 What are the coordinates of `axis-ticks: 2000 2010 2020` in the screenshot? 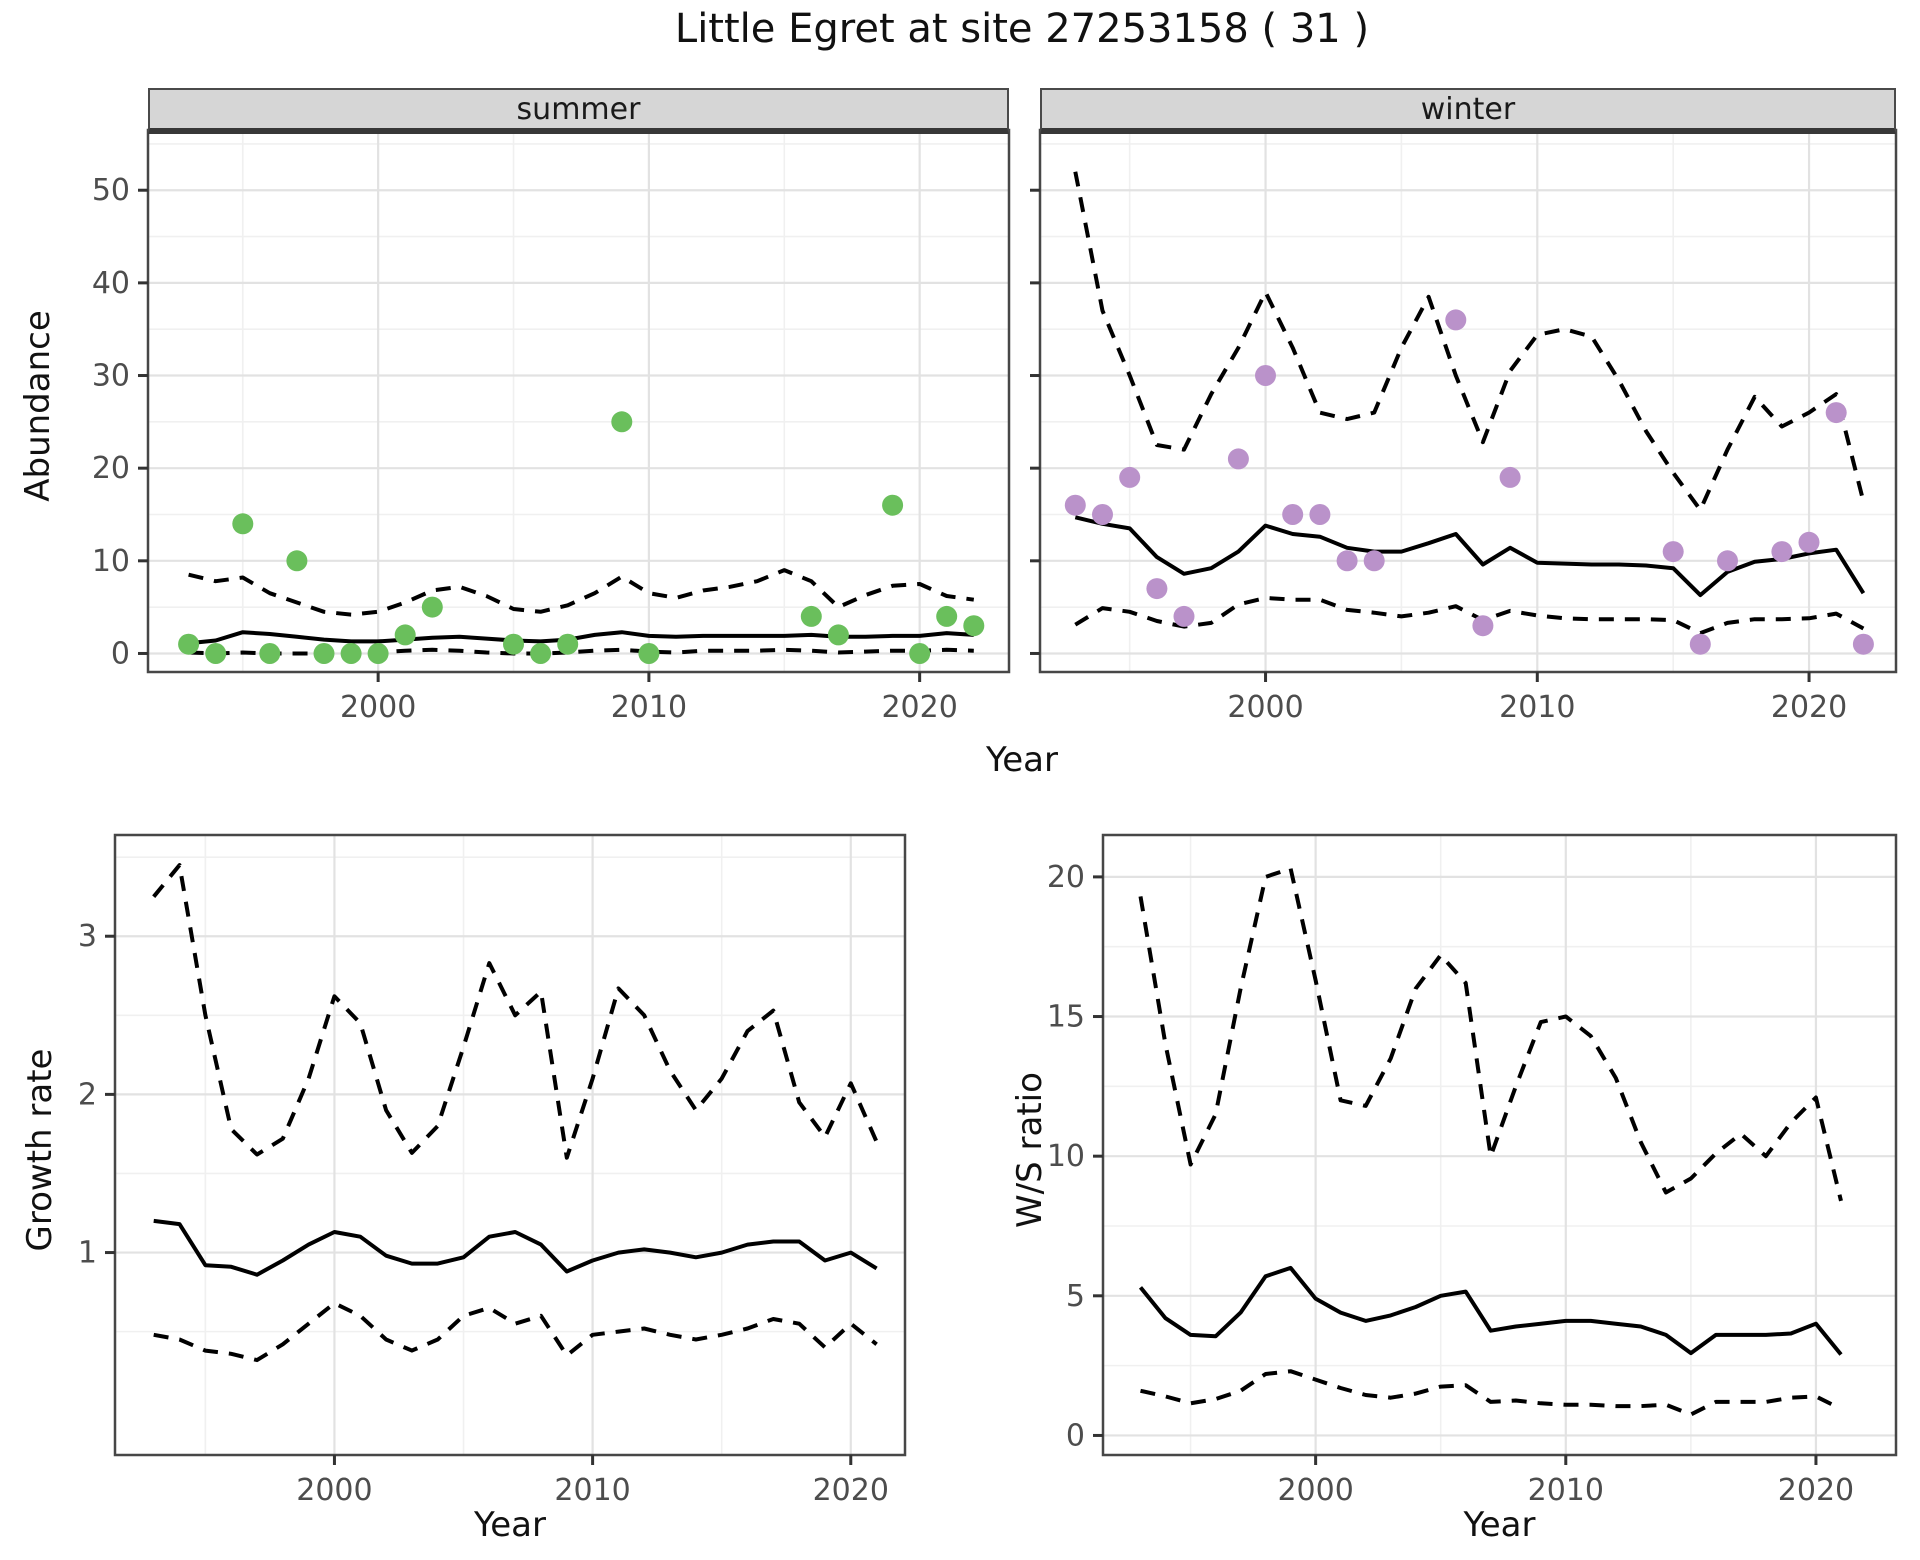 It's located at (1438, 456).